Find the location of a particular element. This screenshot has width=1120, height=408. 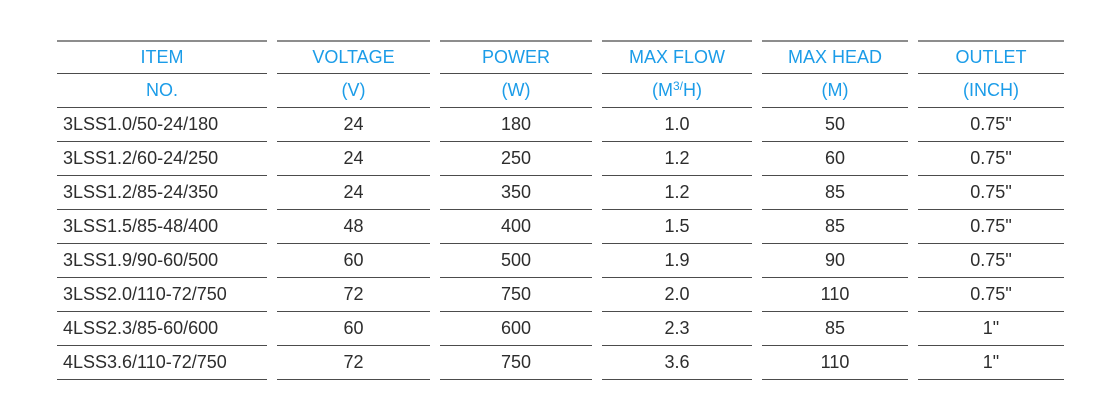

cell-max-head: 60 is located at coordinates (835, 159).